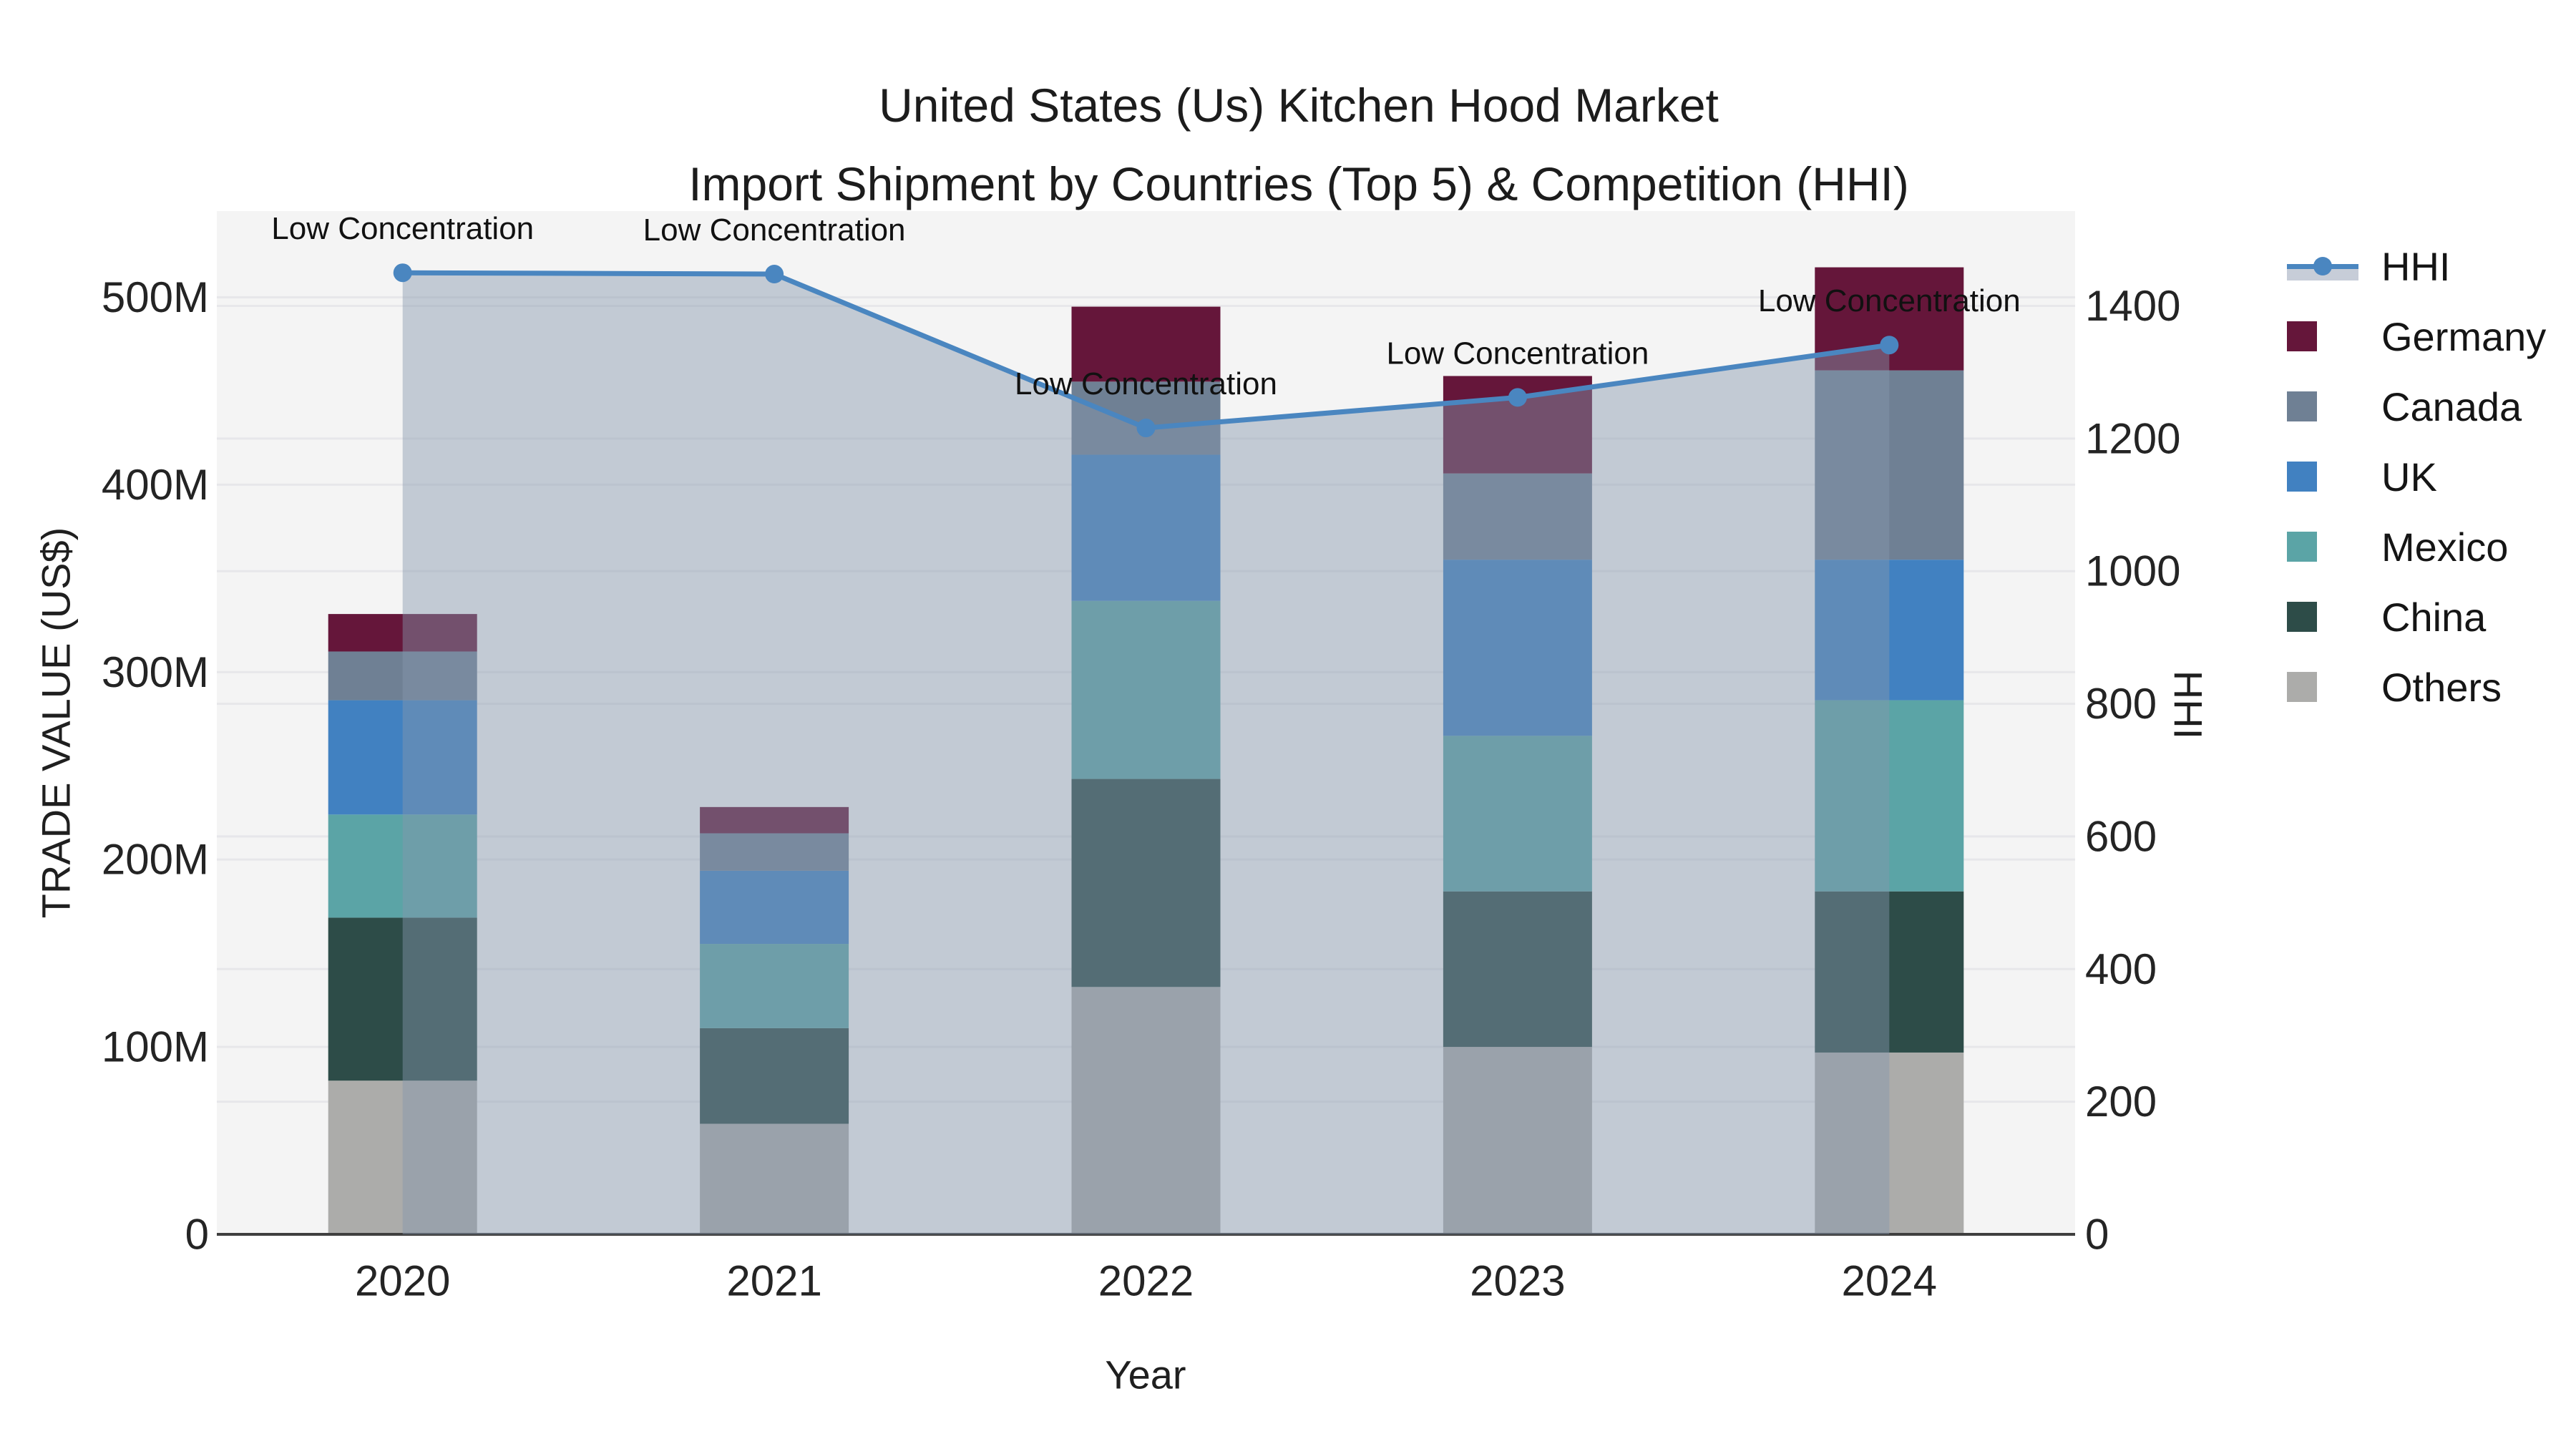  Describe the element at coordinates (155, 672) in the screenshot. I see `left-axis-tick-label: 300M` at that location.